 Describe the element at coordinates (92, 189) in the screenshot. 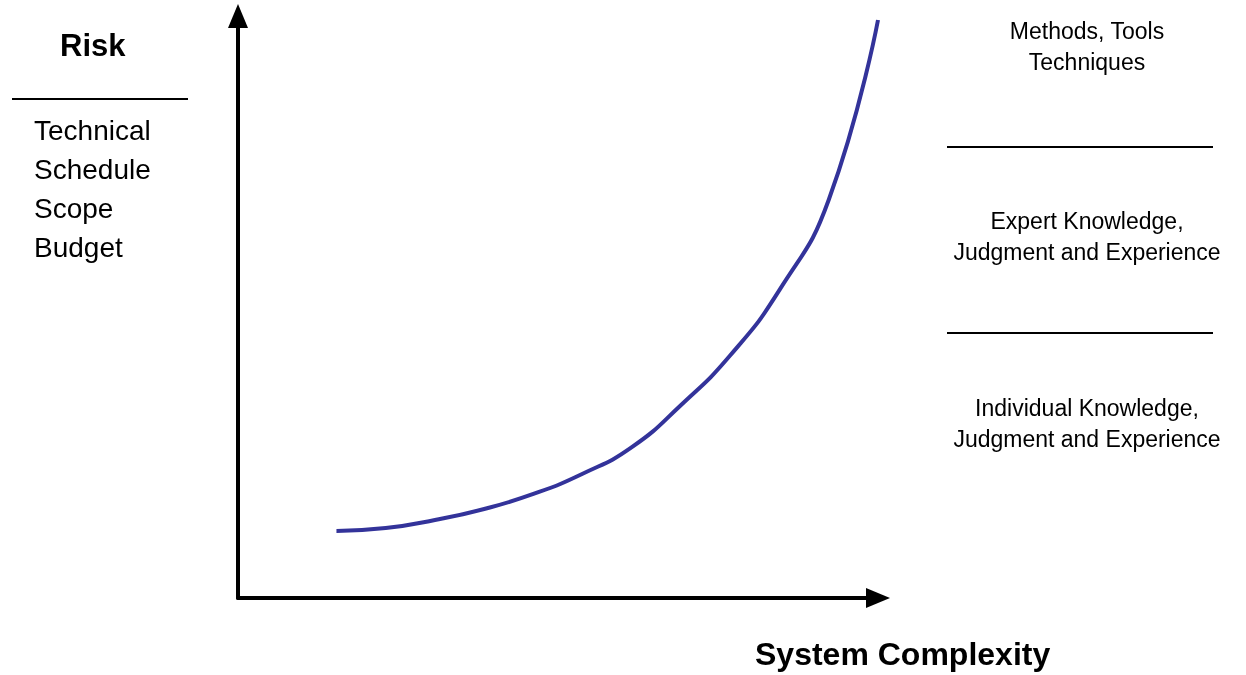

I see `text: Technical Schedule Scope Budget` at that location.